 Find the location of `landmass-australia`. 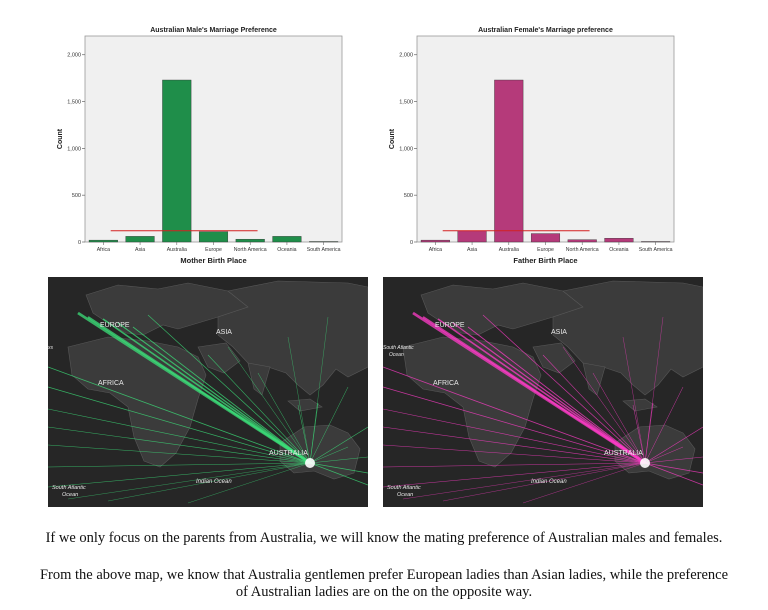

landmass-australia is located at coordinates (320, 452).